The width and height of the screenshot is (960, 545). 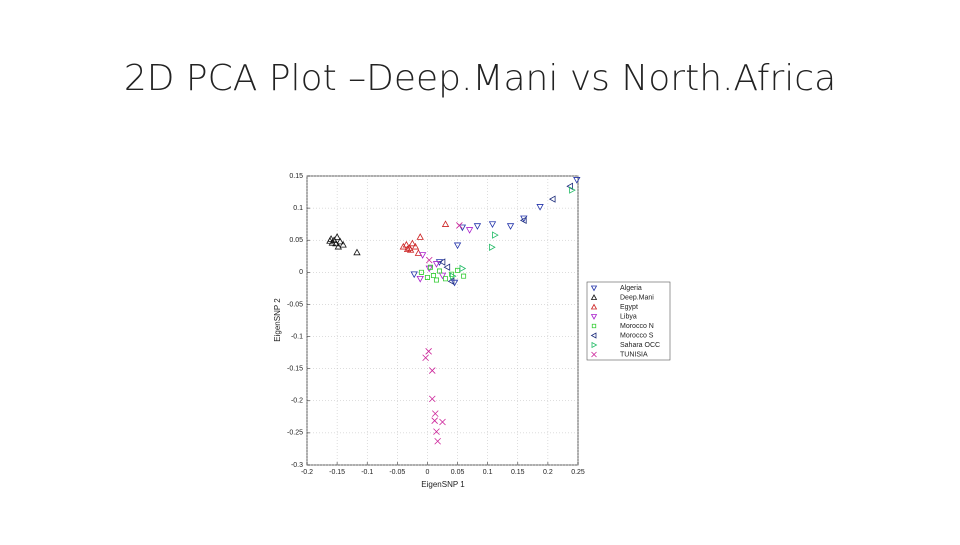 What do you see at coordinates (296, 240) in the screenshot?
I see `y-tick-label: 0.05` at bounding box center [296, 240].